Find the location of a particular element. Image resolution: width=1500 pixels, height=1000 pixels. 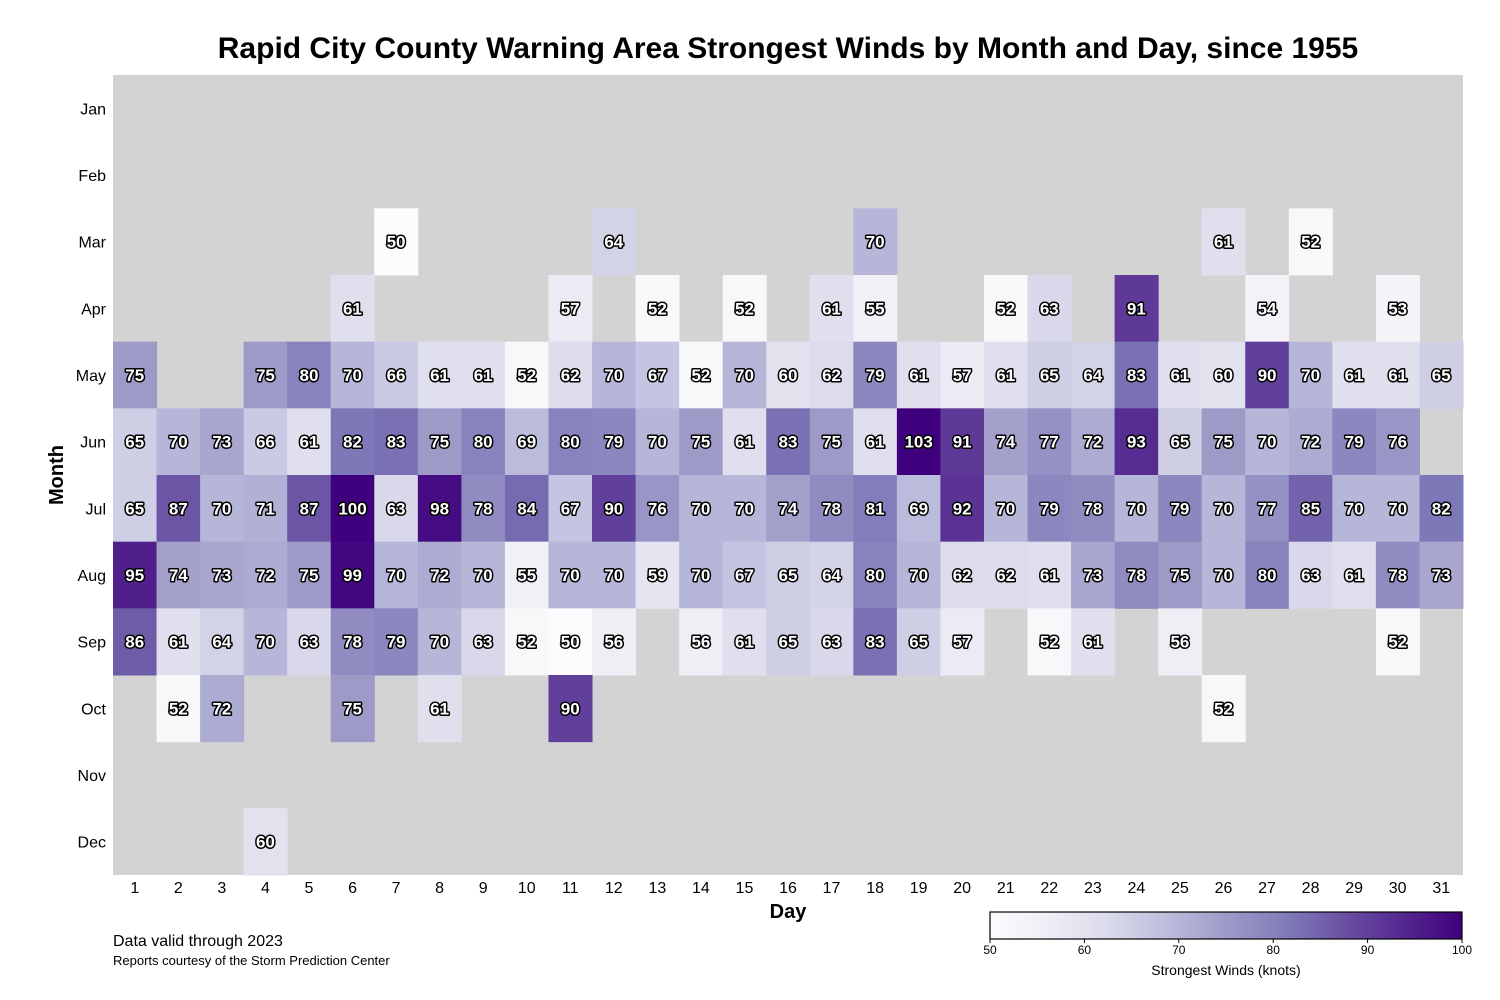

x-tick-label: 19 is located at coordinates (919, 888).